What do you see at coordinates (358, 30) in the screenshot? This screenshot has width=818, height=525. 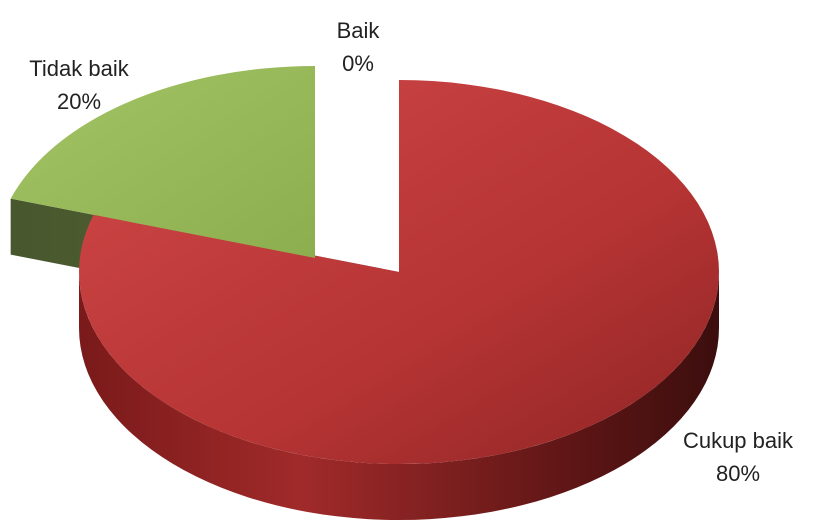 I see `slice-label-baik-name: Baik` at bounding box center [358, 30].